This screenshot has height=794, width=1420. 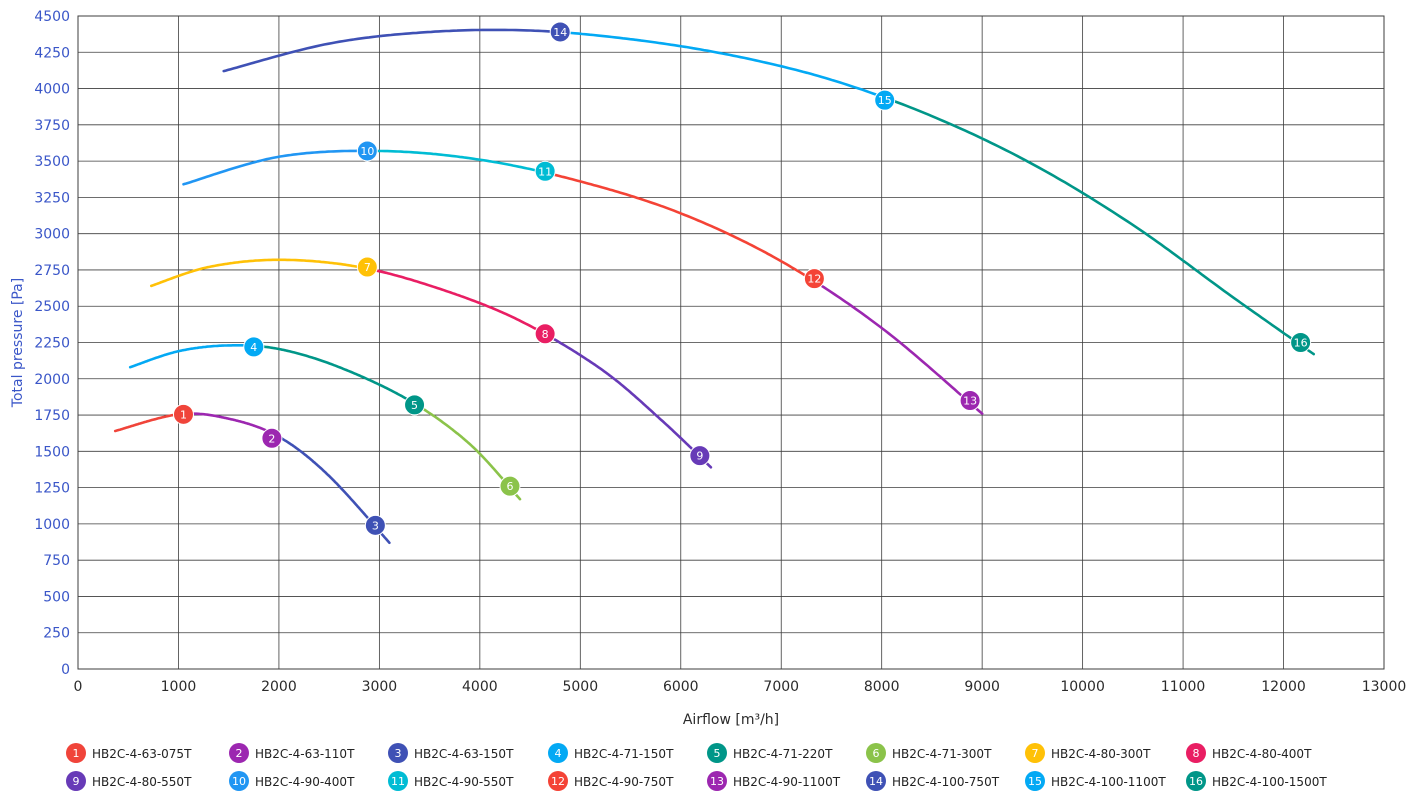 I want to click on legend-number: 13, so click(x=717, y=781).